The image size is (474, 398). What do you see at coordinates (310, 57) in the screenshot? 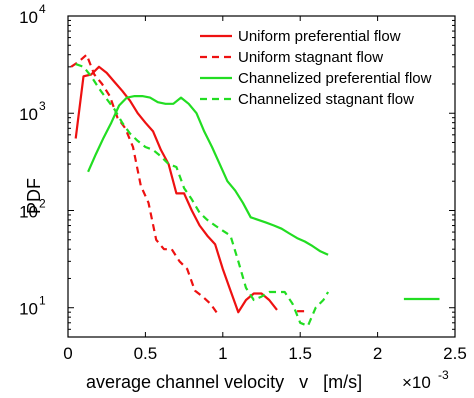
I see `legend-label: Uniform stagnant flow` at bounding box center [310, 57].